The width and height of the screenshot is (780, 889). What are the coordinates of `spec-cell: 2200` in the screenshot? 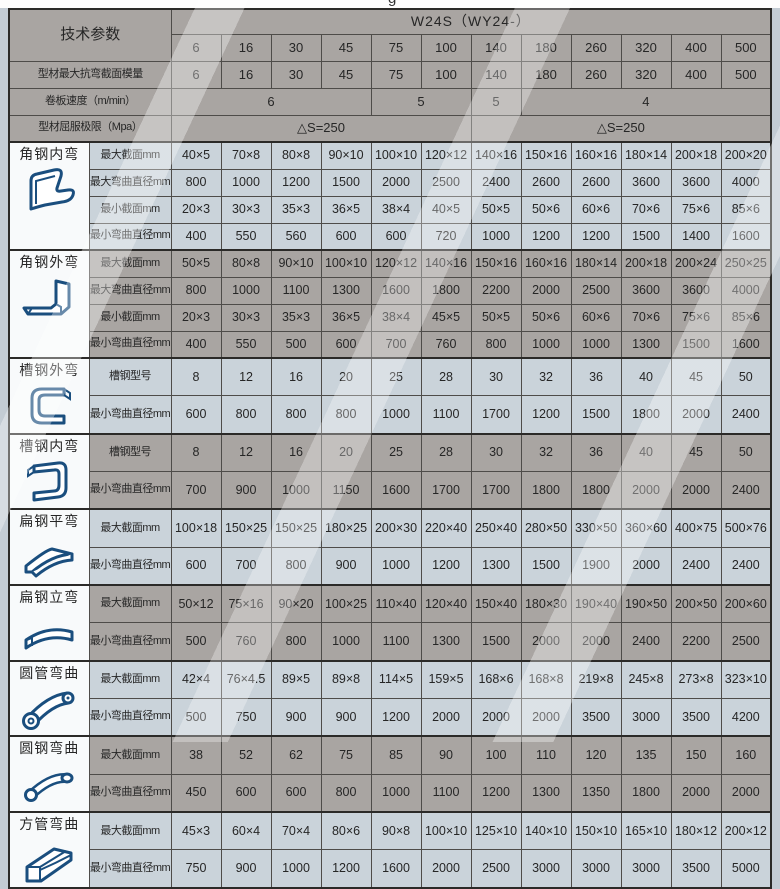 It's located at (696, 642).